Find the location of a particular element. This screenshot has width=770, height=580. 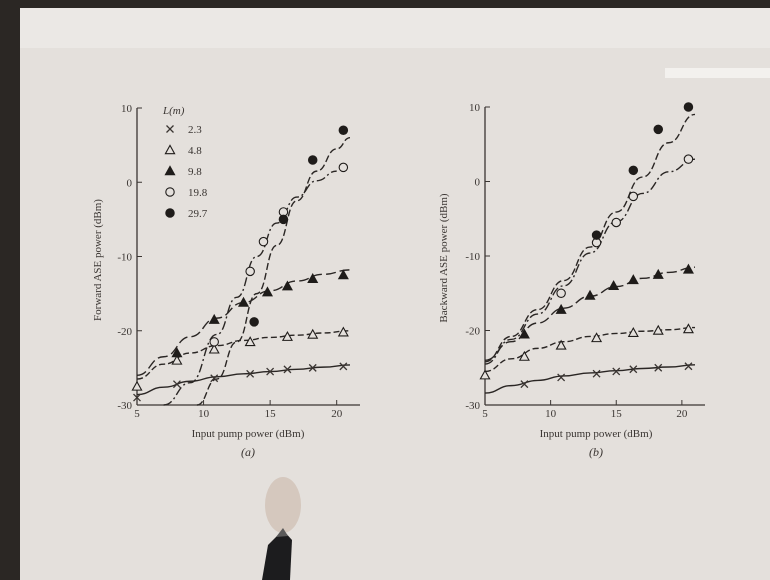

legend-rows is located at coordinates (170, 171).